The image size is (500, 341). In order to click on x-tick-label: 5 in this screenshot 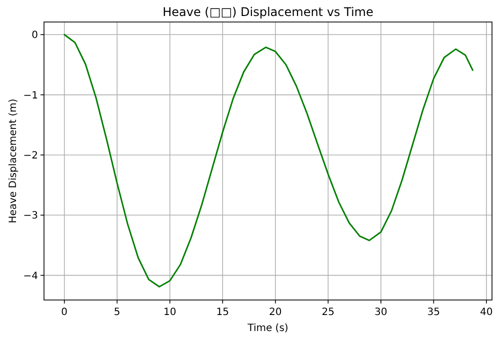, I will do `click(117, 312)`.